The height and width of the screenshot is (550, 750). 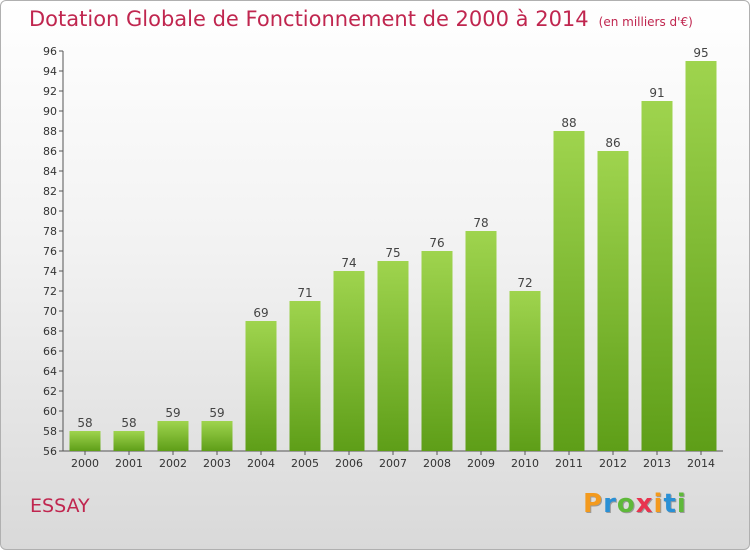 What do you see at coordinates (348, 263) in the screenshot?
I see `bar-value-label: 74` at bounding box center [348, 263].